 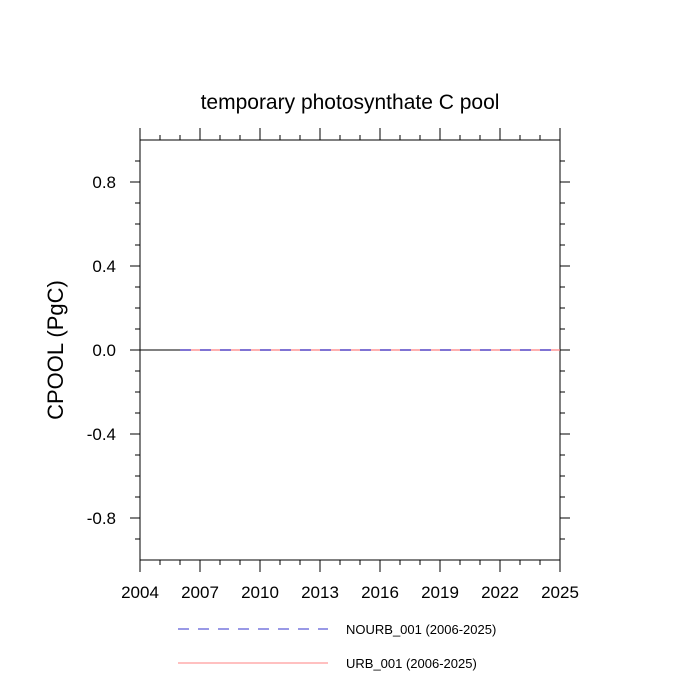 What do you see at coordinates (101, 518) in the screenshot?
I see `y-tick-label: -0.8` at bounding box center [101, 518].